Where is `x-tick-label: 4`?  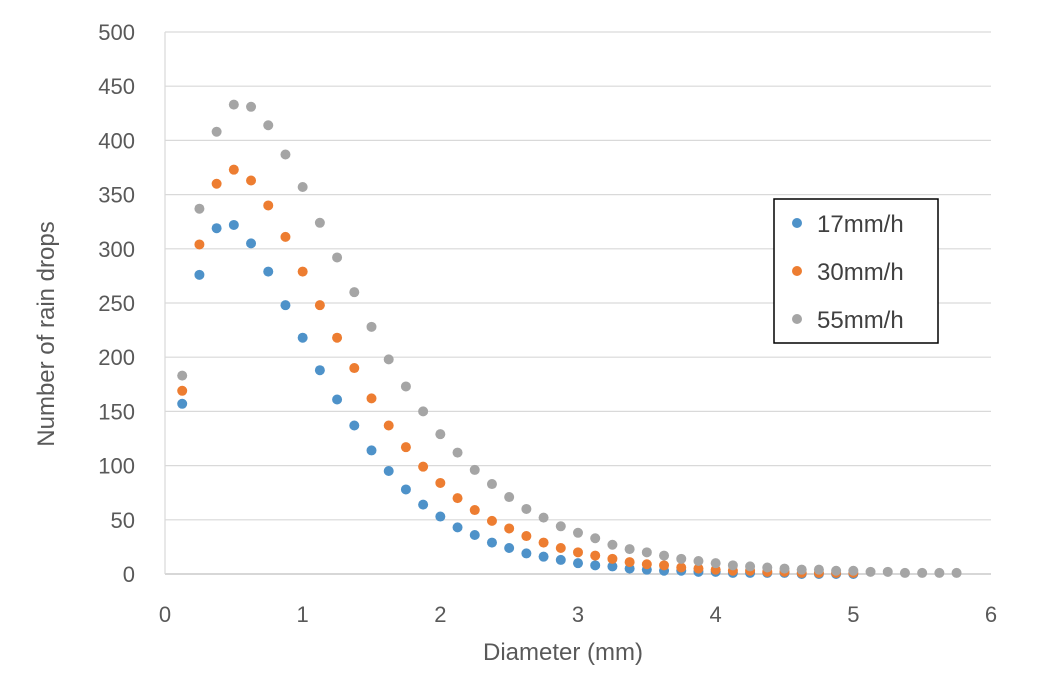 x-tick-label: 4 is located at coordinates (716, 614).